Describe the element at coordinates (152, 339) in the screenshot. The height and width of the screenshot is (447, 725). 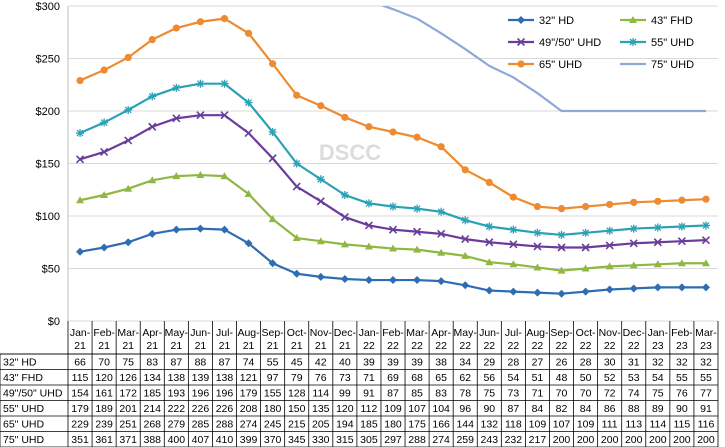
I see `x-tick-label: Apr-21` at that location.